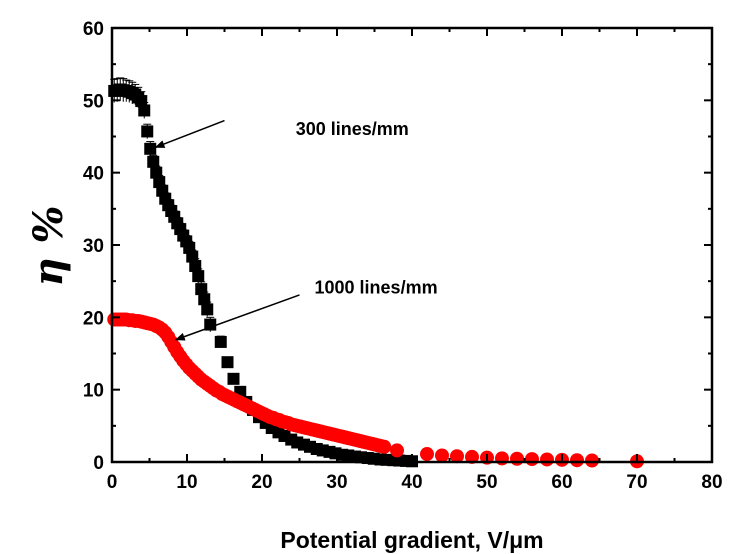 The image size is (731, 554). Describe the element at coordinates (93, 391) in the screenshot. I see `y-tick-label: 10` at that location.